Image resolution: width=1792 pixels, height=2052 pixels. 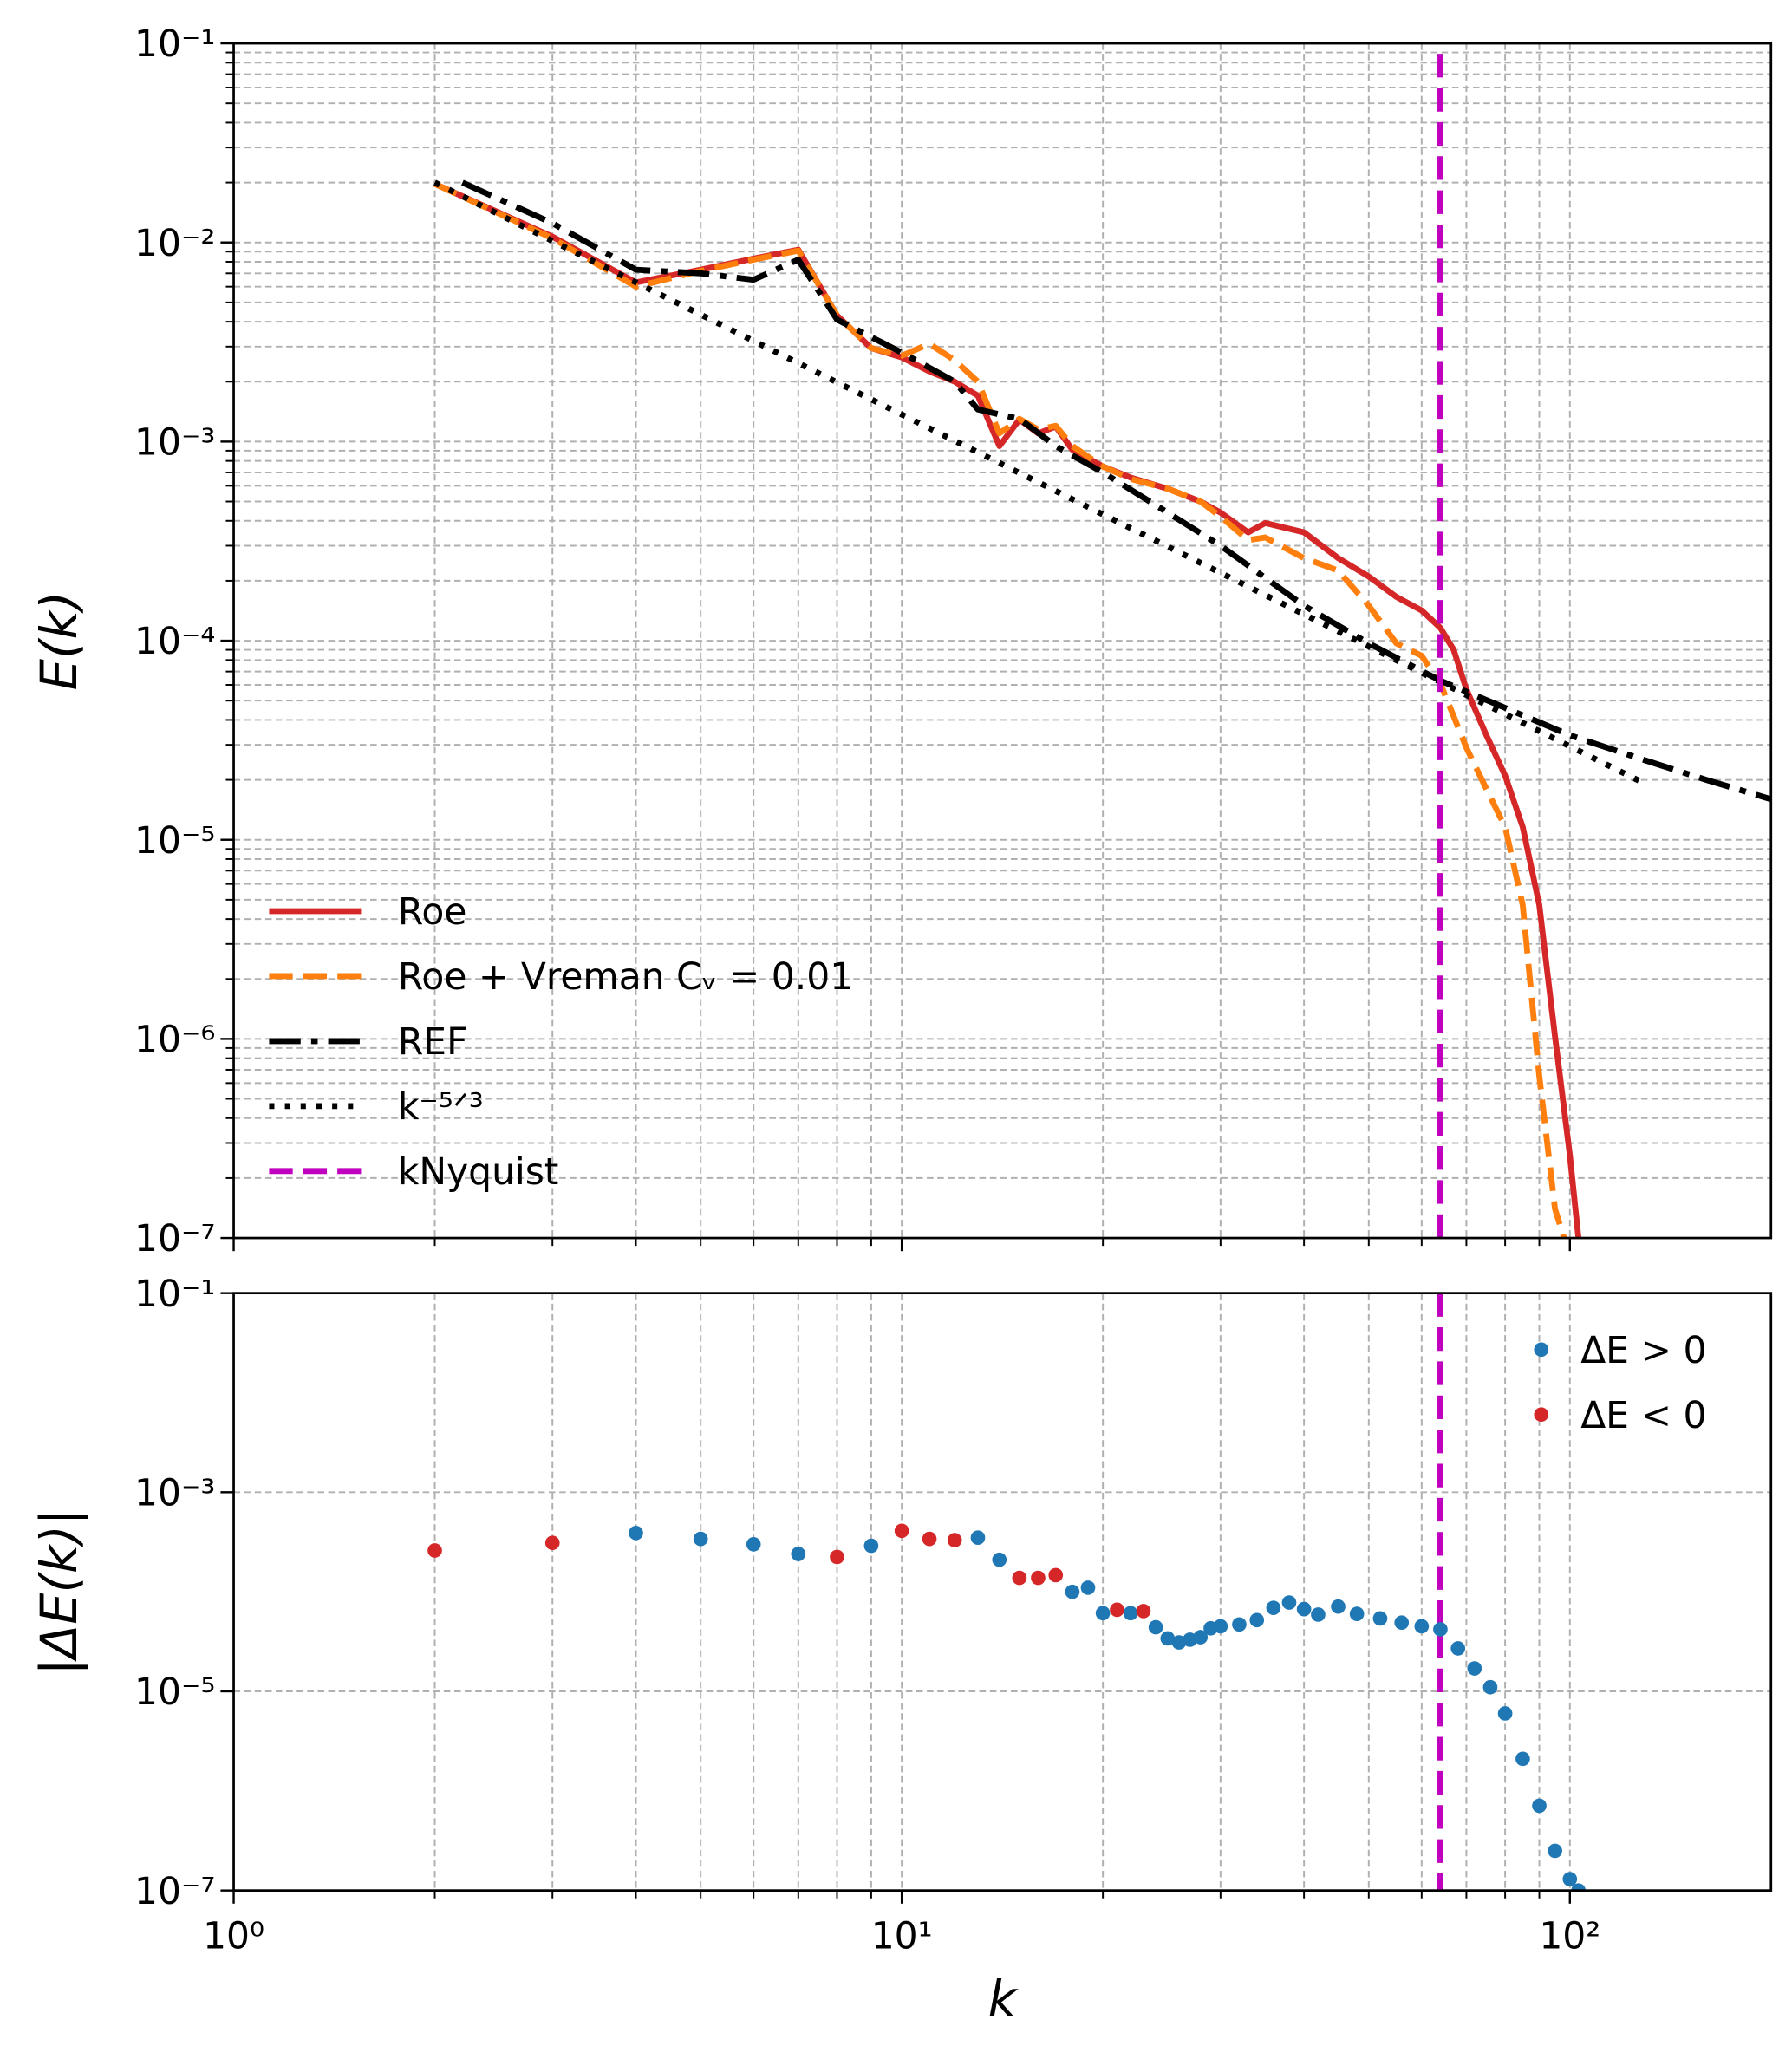 What do you see at coordinates (441, 1106) in the screenshot?
I see `legend-label: k⁻⁵ᐟ³` at bounding box center [441, 1106].